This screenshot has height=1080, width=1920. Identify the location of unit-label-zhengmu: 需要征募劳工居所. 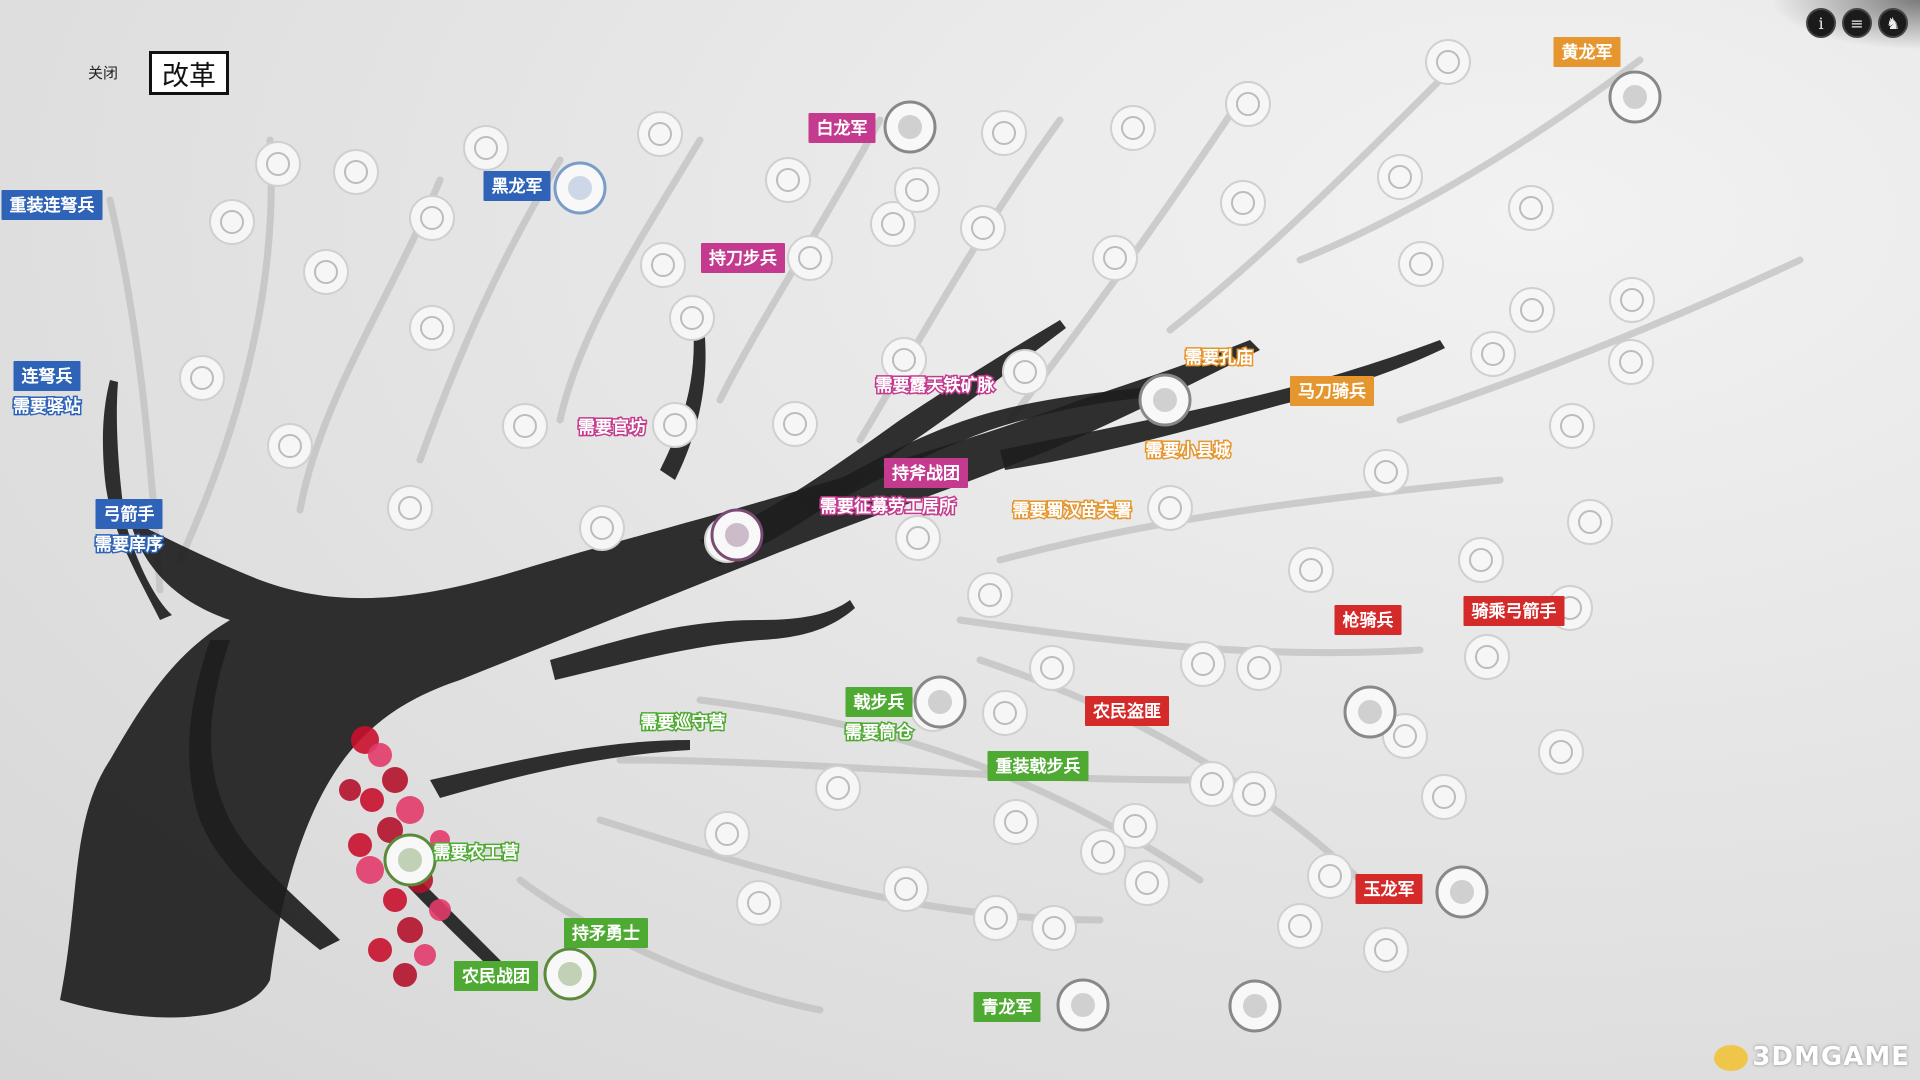
(888, 507).